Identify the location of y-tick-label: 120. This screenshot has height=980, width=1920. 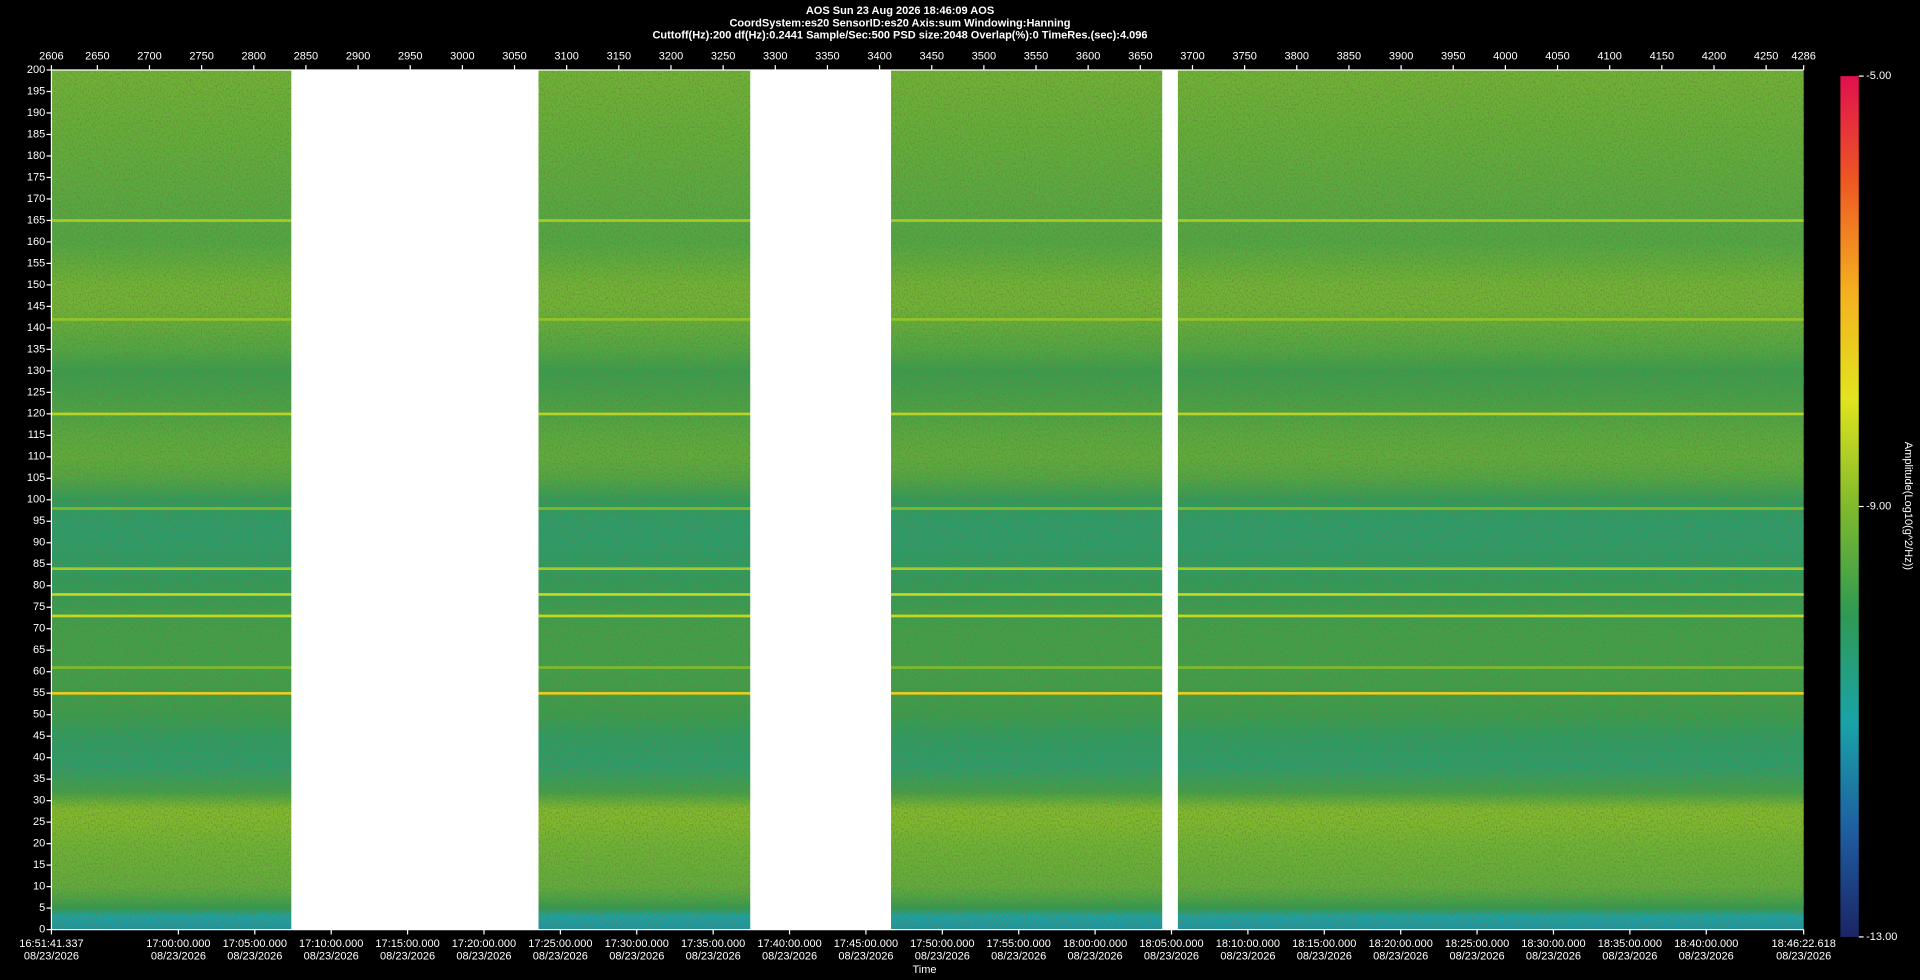
(36, 414).